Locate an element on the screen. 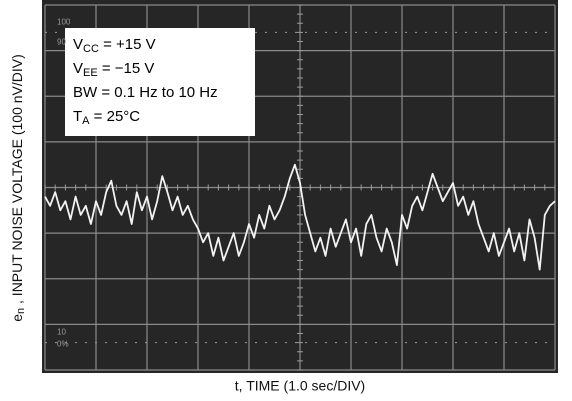 Image resolution: width=572 pixels, height=401 pixels. annotation: TA = 25°C is located at coordinates (106, 117).